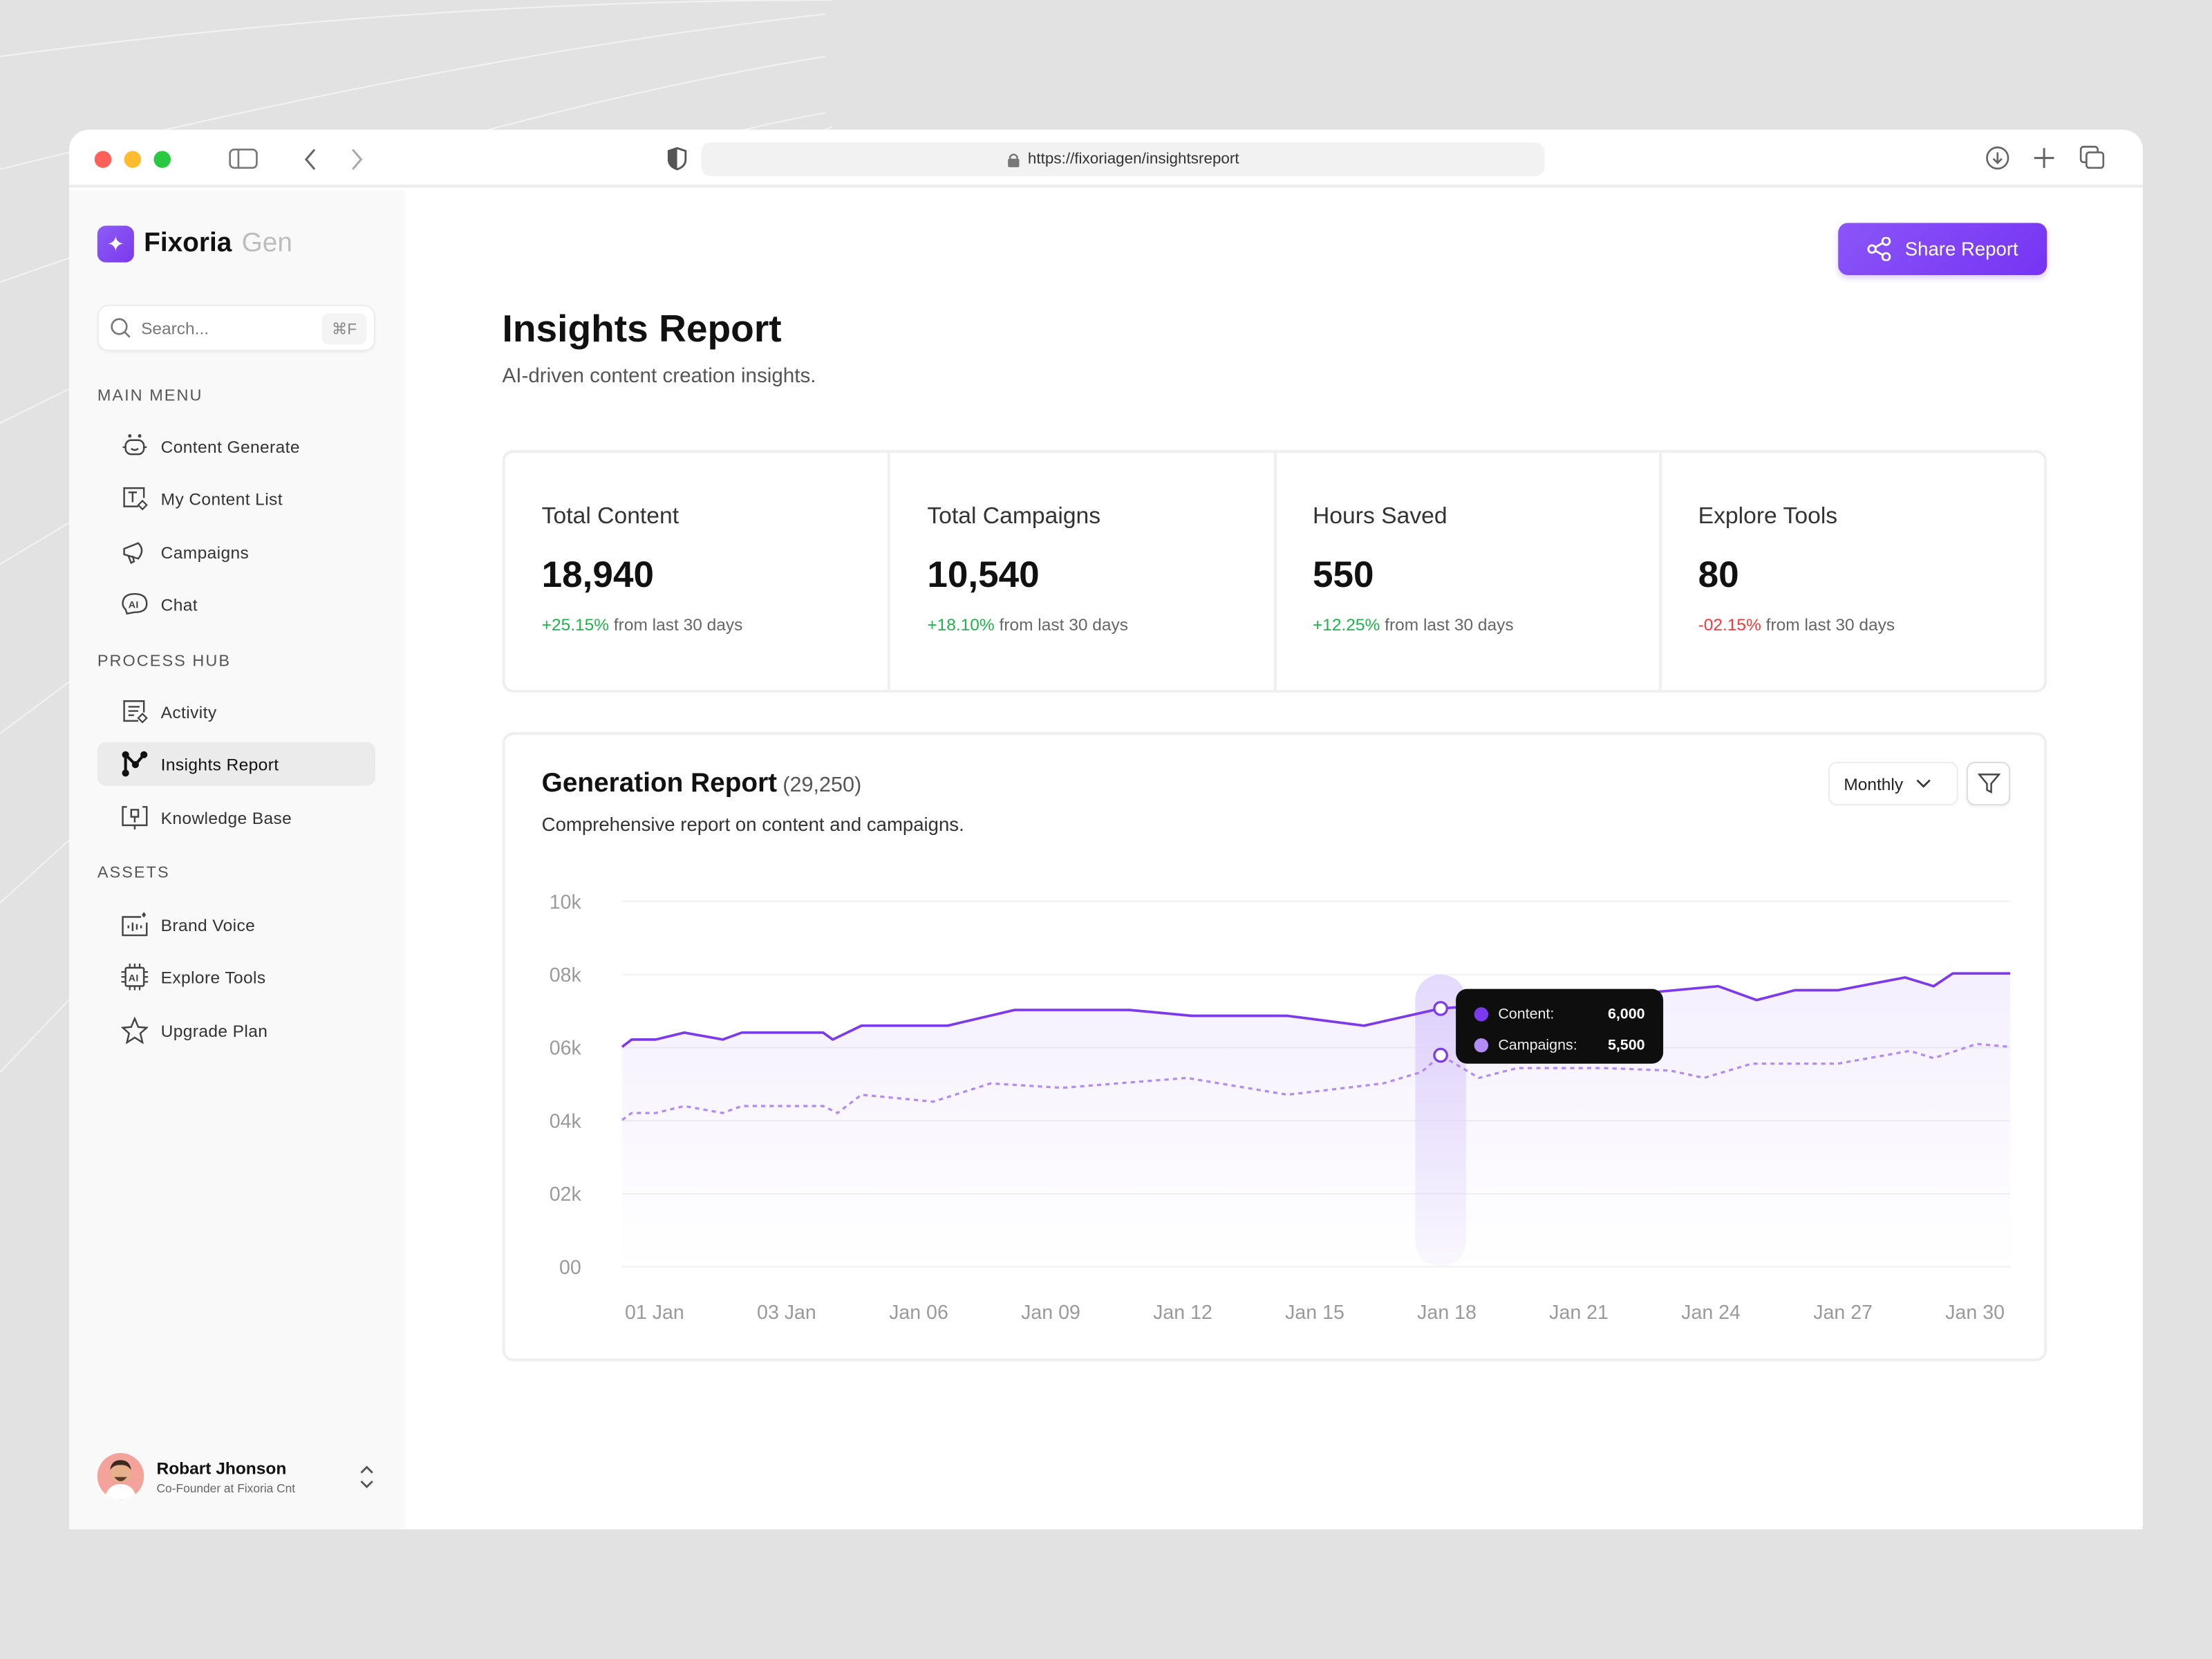 Image resolution: width=2212 pixels, height=1659 pixels. What do you see at coordinates (1314, 1313) in the screenshot?
I see `x-tick-label: Jan 15` at bounding box center [1314, 1313].